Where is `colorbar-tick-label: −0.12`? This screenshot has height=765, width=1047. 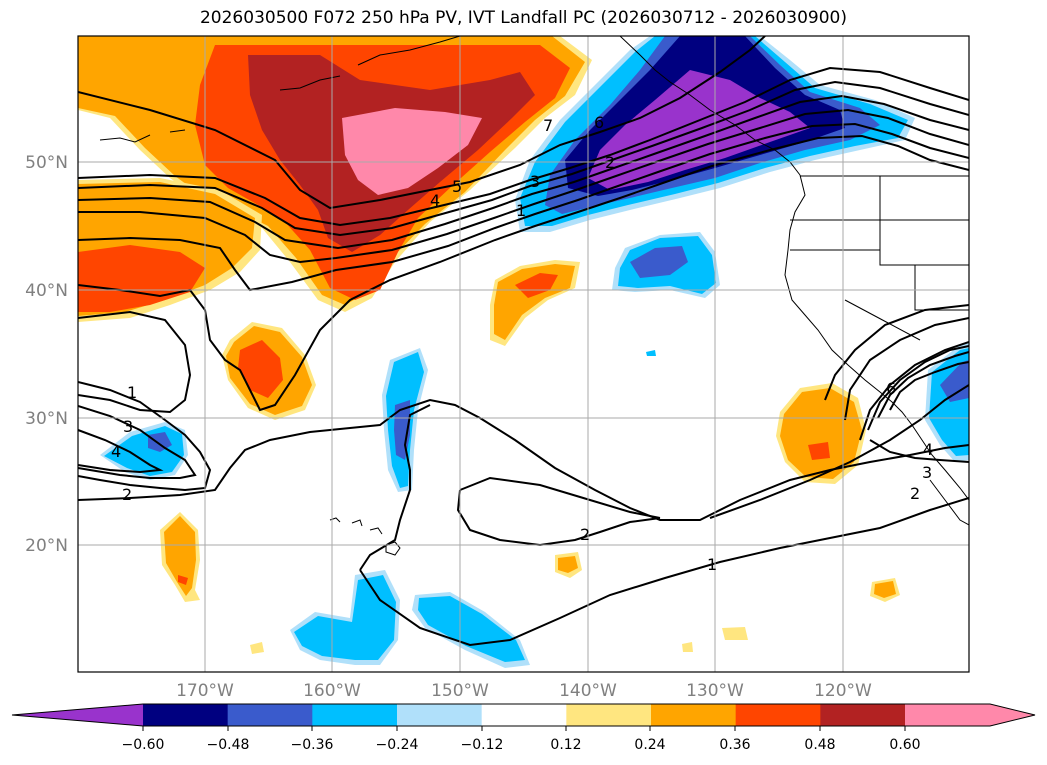 colorbar-tick-label: −0.12 is located at coordinates (482, 745).